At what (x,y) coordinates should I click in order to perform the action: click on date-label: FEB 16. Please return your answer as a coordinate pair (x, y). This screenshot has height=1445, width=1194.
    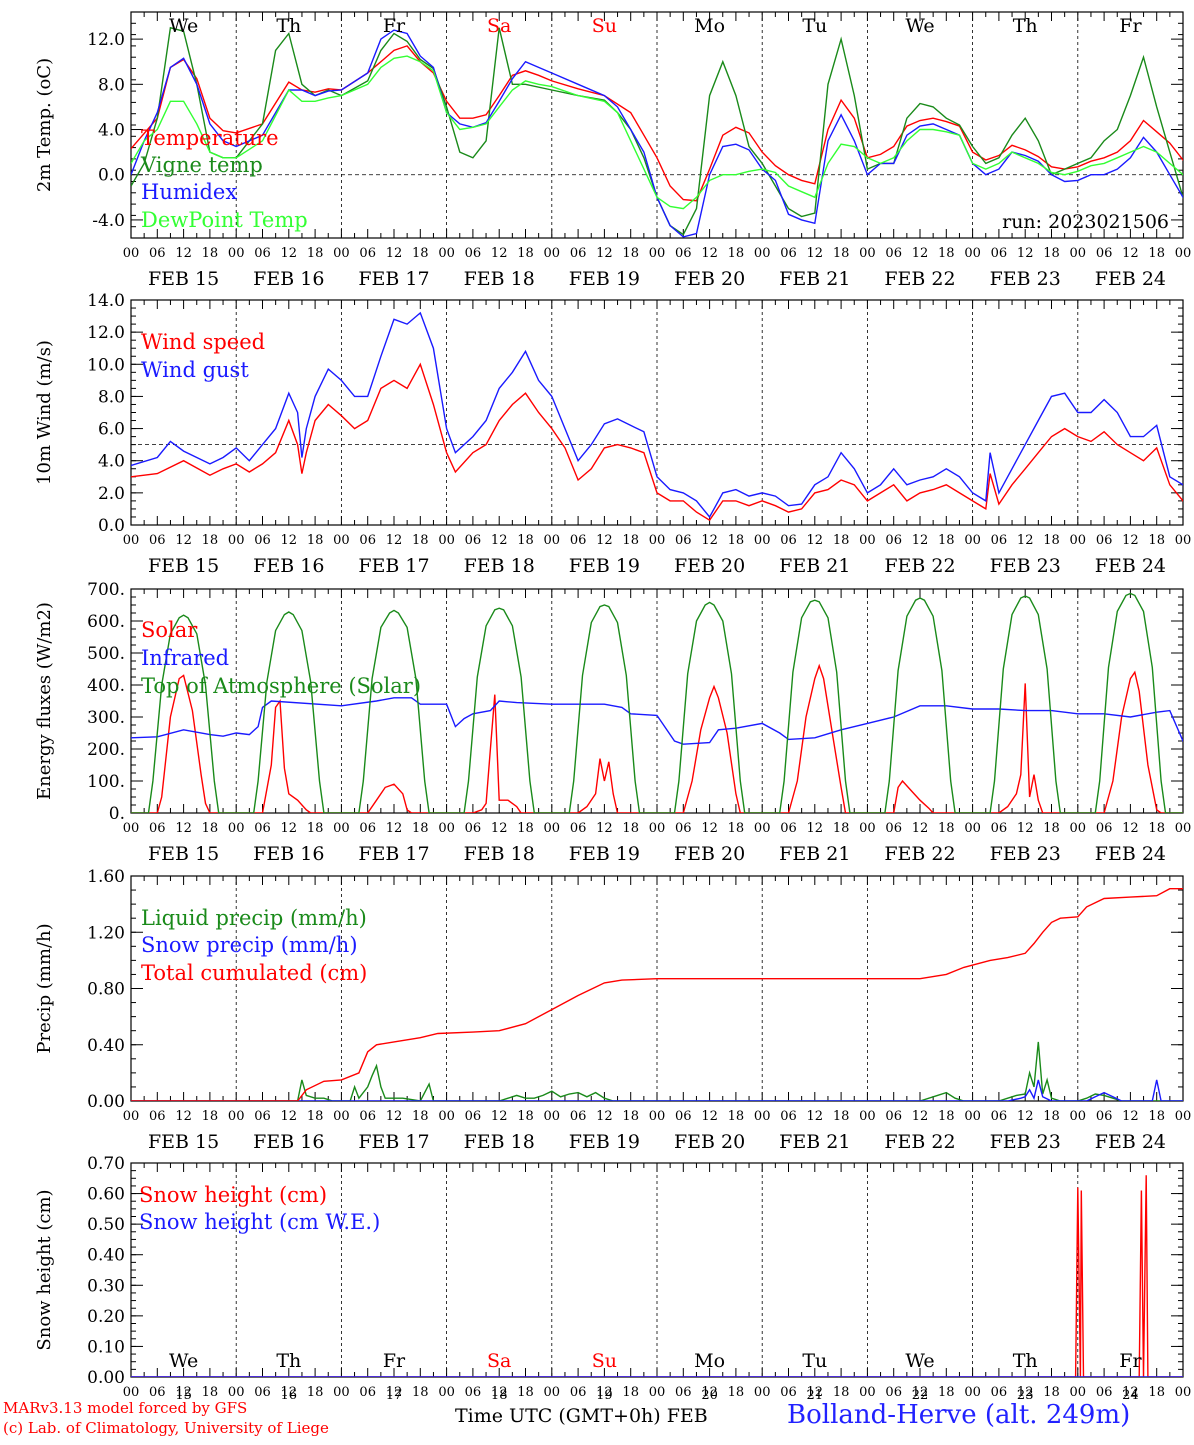
    Looking at the image, I should click on (288, 566).